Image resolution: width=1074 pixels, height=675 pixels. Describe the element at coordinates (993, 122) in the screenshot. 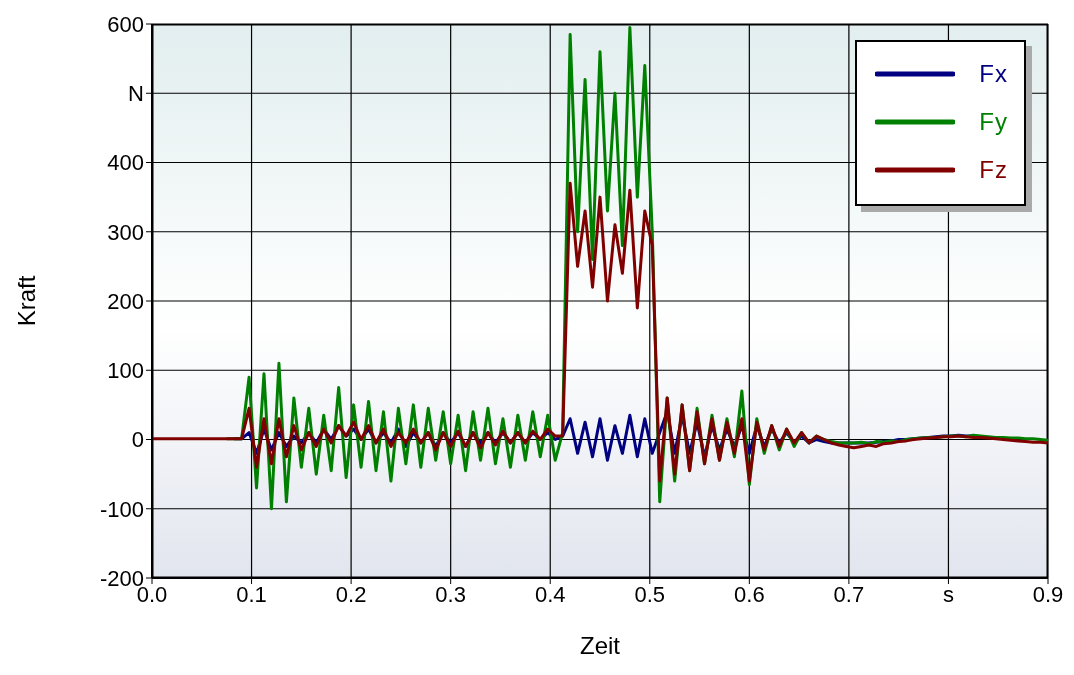

I see `legend-label: Fy` at that location.